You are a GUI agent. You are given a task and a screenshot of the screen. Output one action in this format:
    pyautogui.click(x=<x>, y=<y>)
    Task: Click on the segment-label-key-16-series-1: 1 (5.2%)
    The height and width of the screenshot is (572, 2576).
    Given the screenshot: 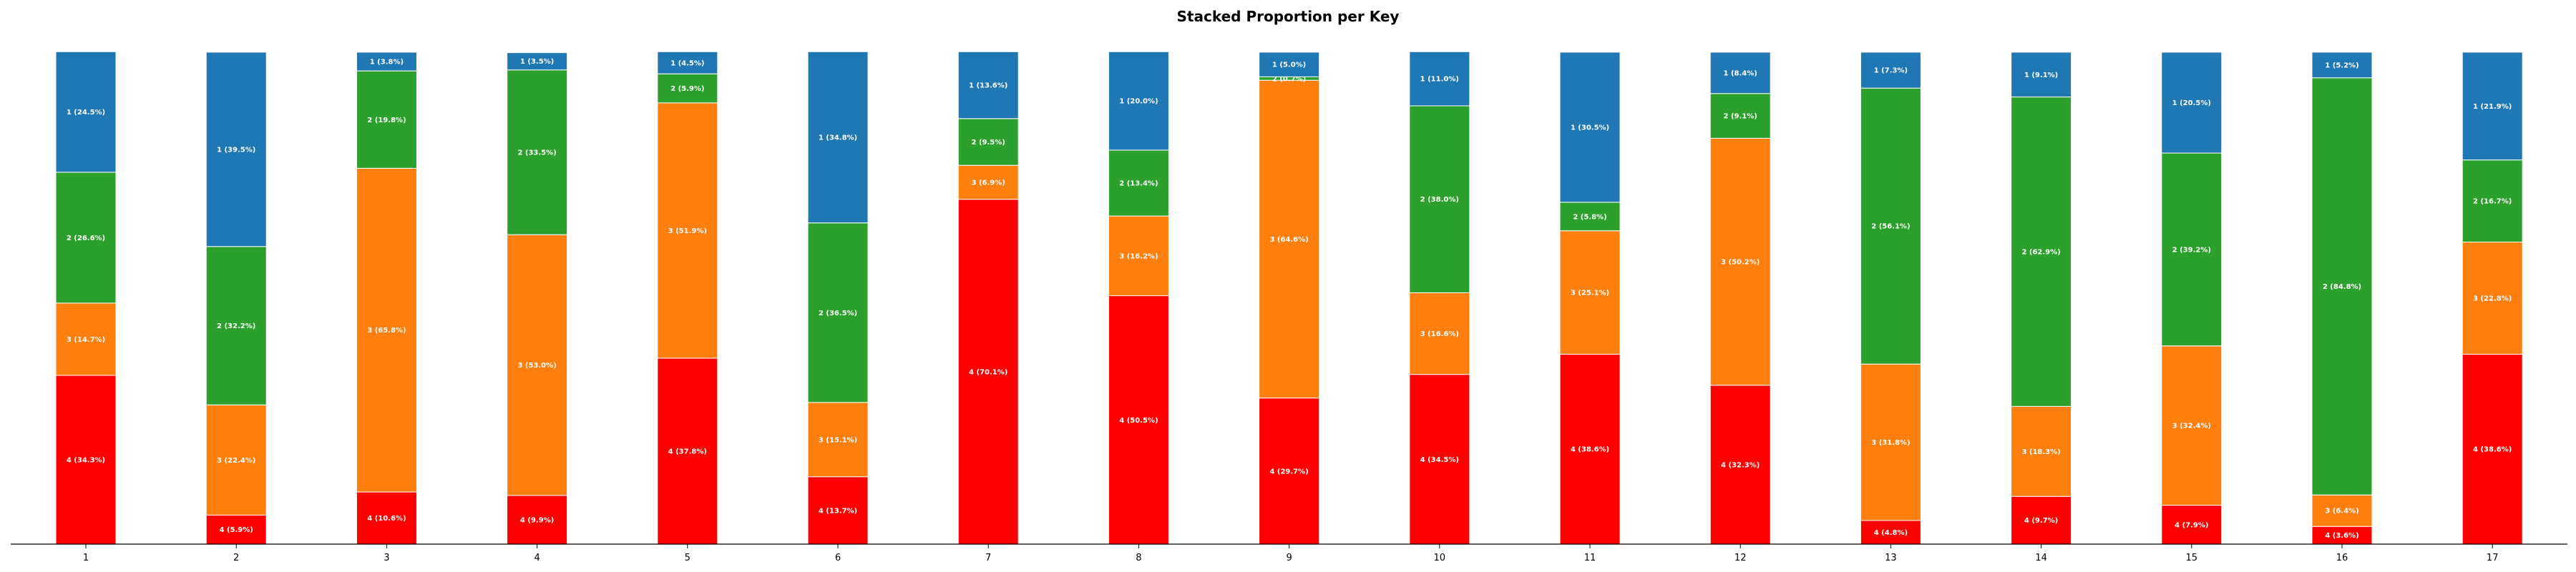 What is the action you would take?
    pyautogui.click(x=2341, y=65)
    